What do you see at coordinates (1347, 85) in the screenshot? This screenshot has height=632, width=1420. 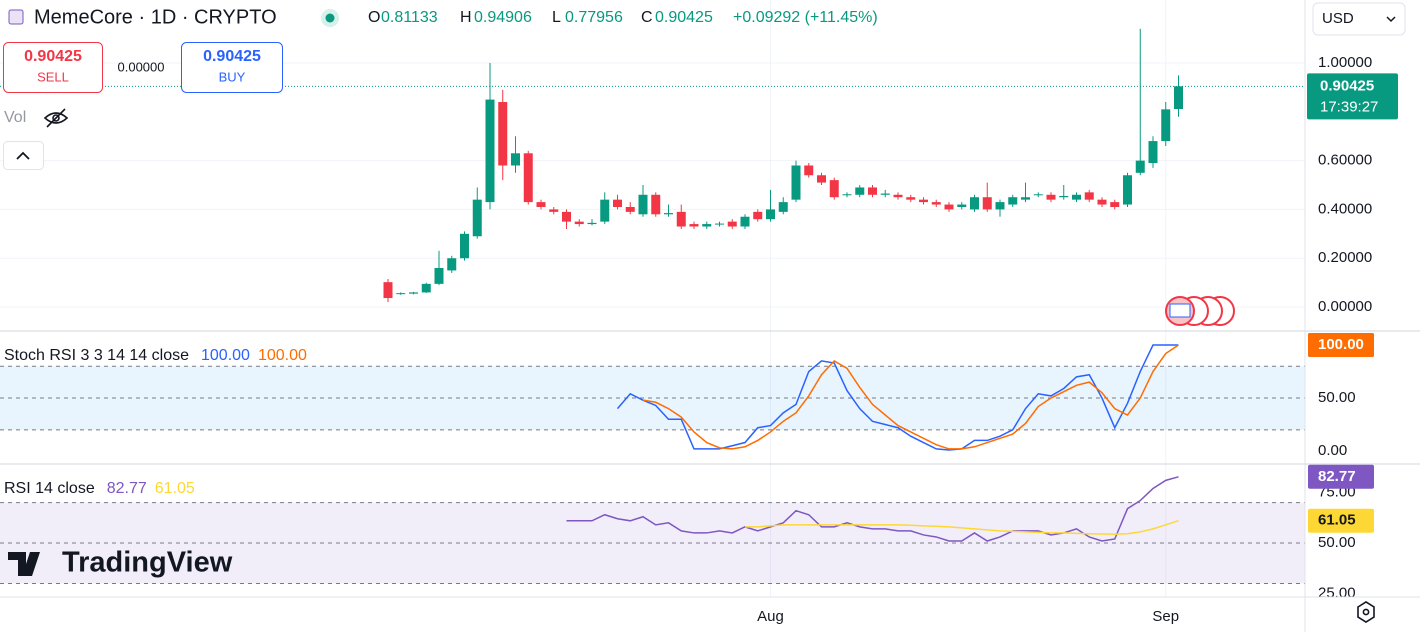 I see `last-price-label: 0.90425` at bounding box center [1347, 85].